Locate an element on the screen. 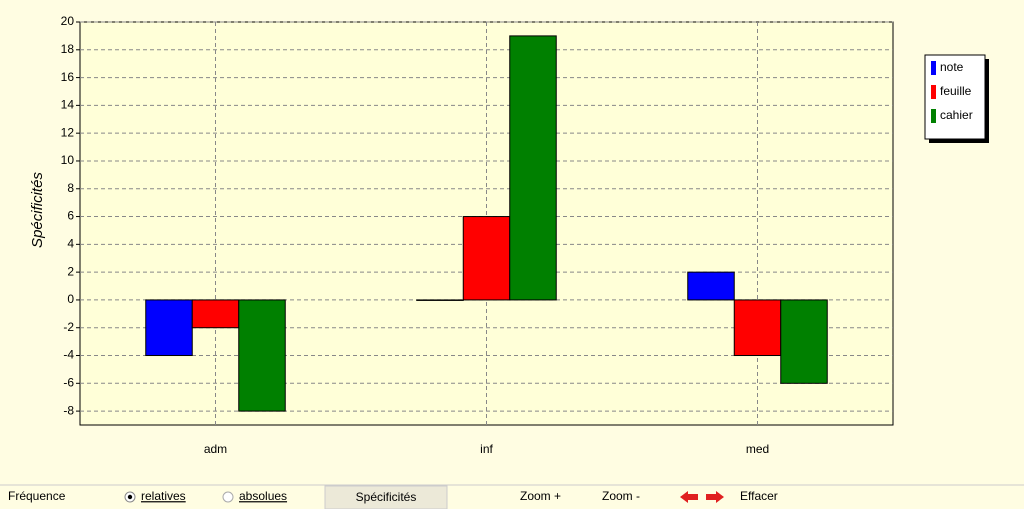  legend-label: note is located at coordinates (952, 67).